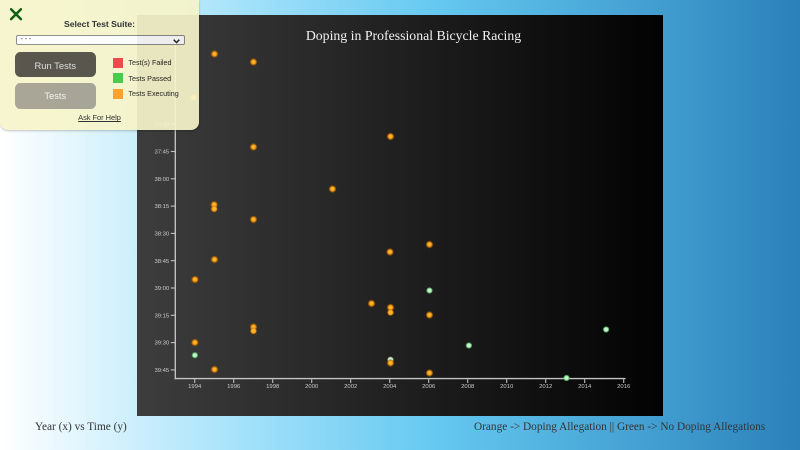  Describe the element at coordinates (161, 153) in the screenshot. I see `svg-text: 37:45` at that location.